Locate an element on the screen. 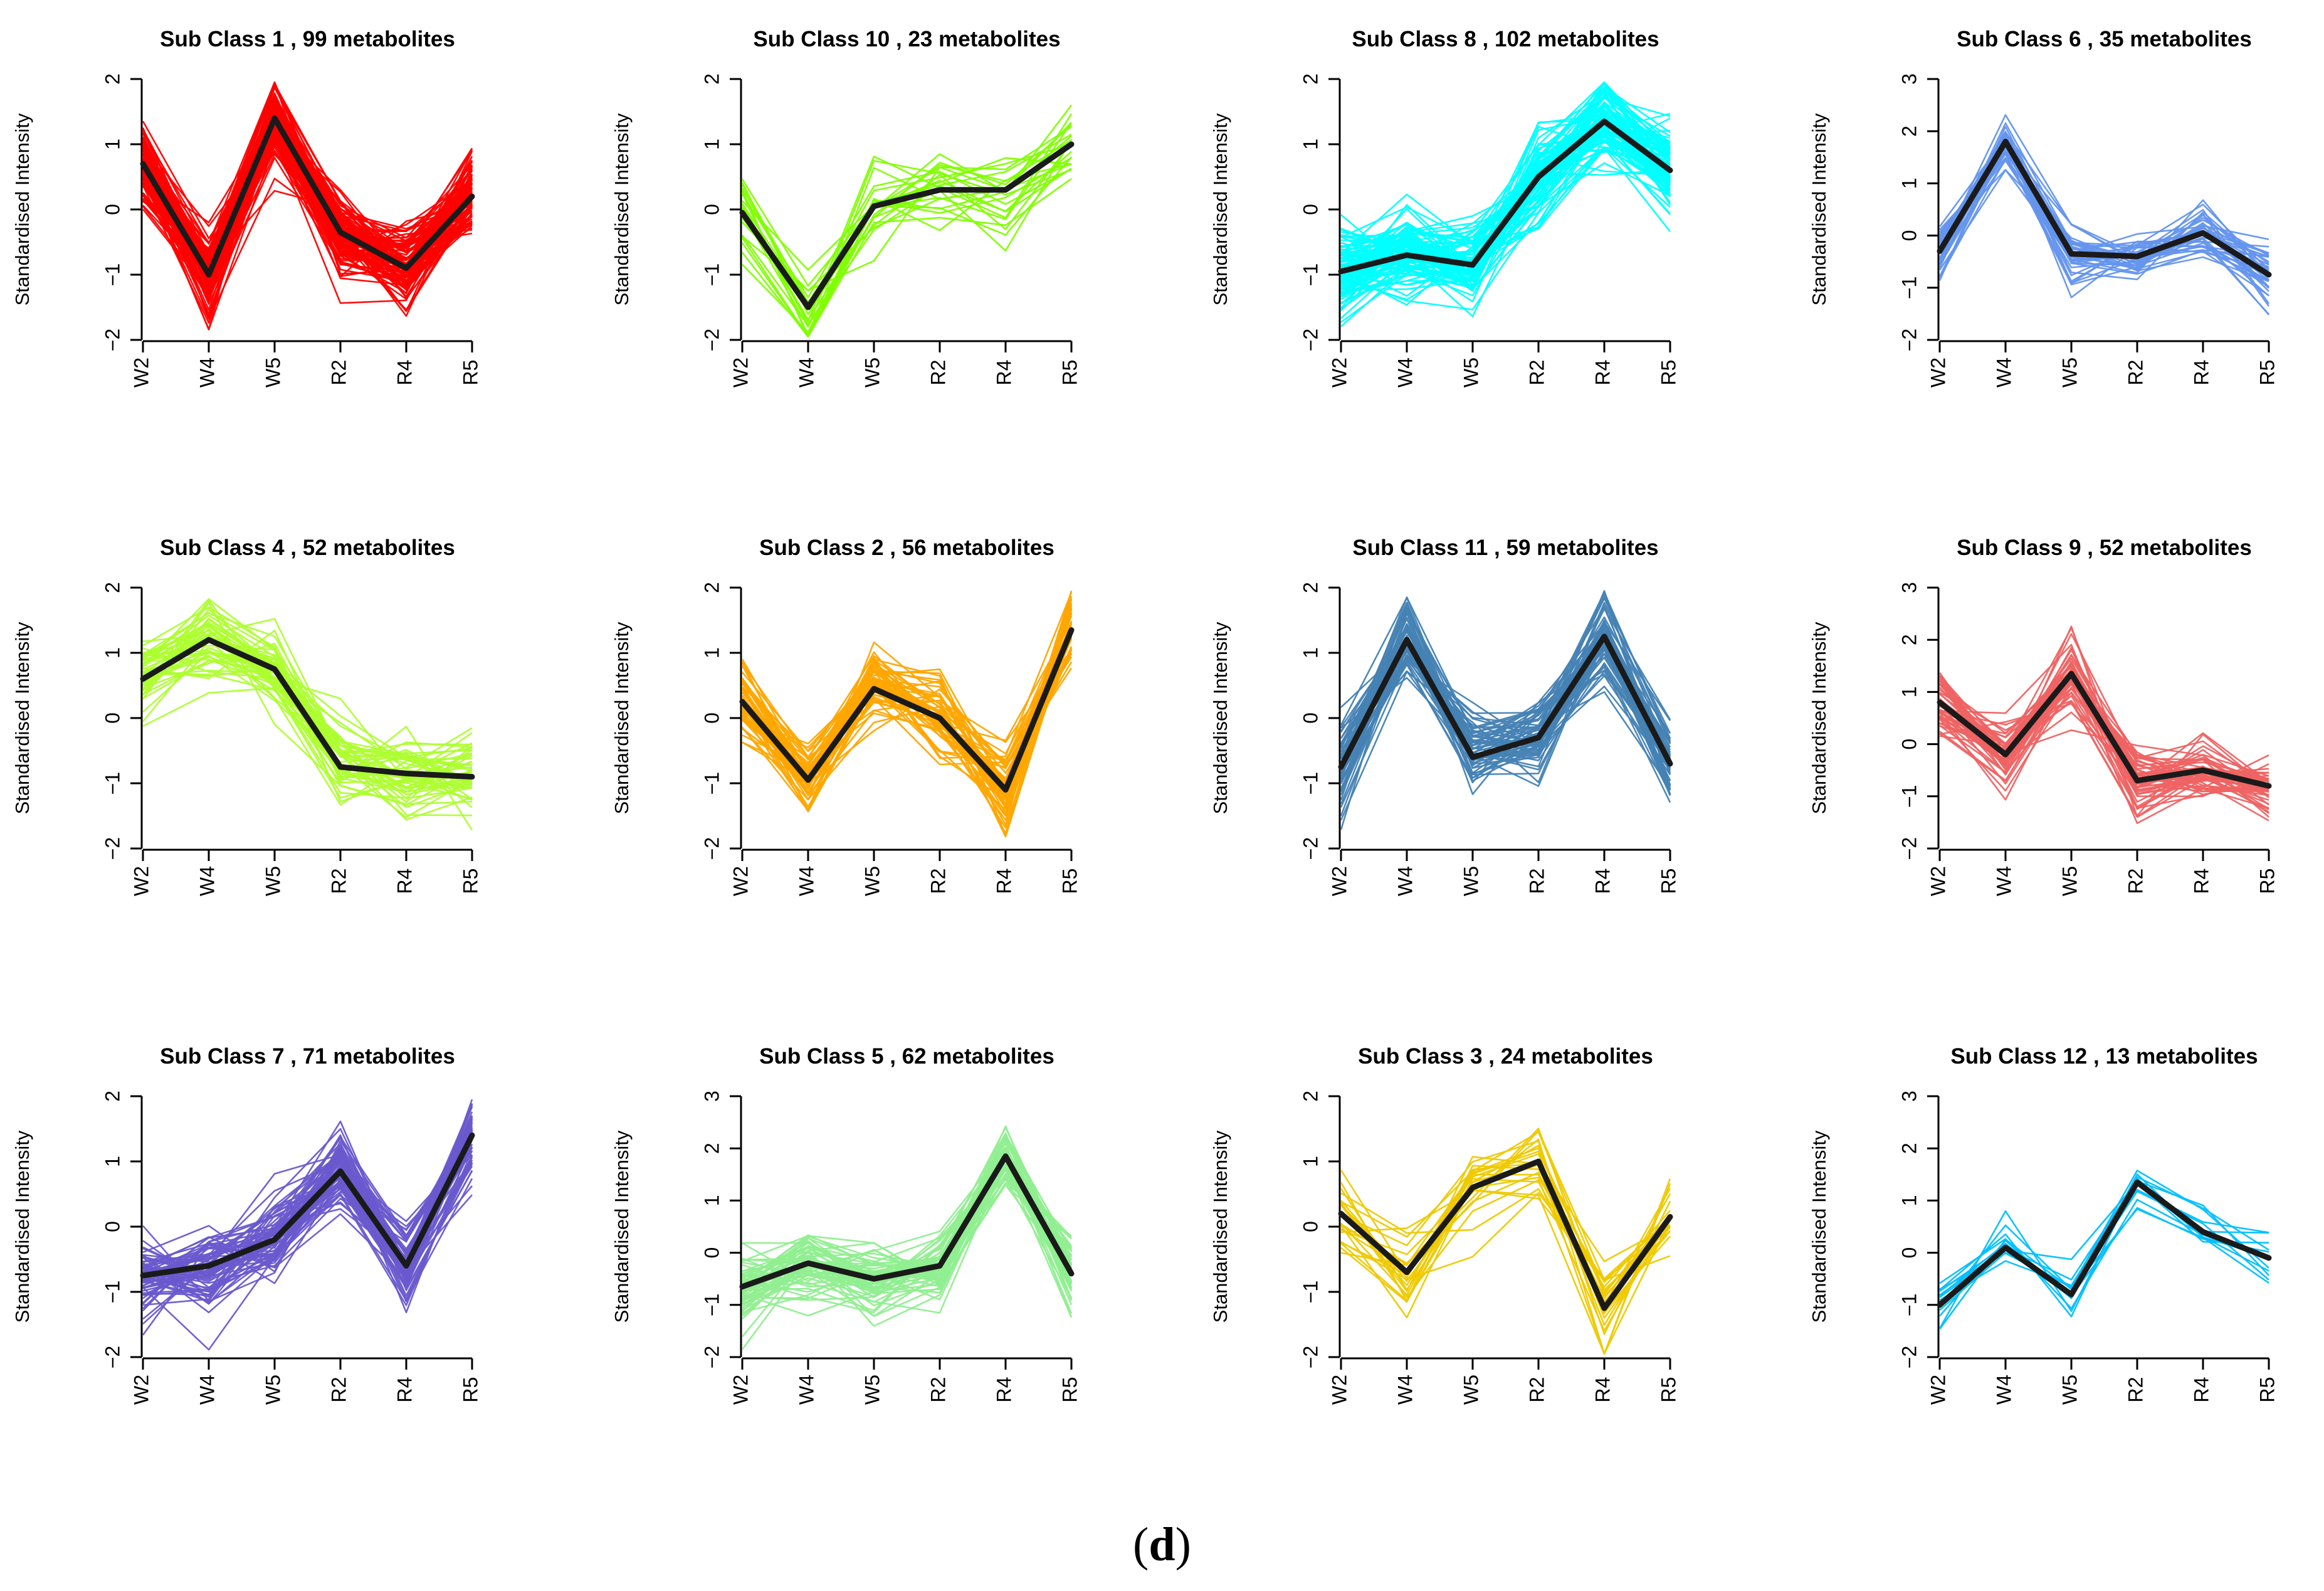  figure-caption: (d) is located at coordinates (1162, 1544).